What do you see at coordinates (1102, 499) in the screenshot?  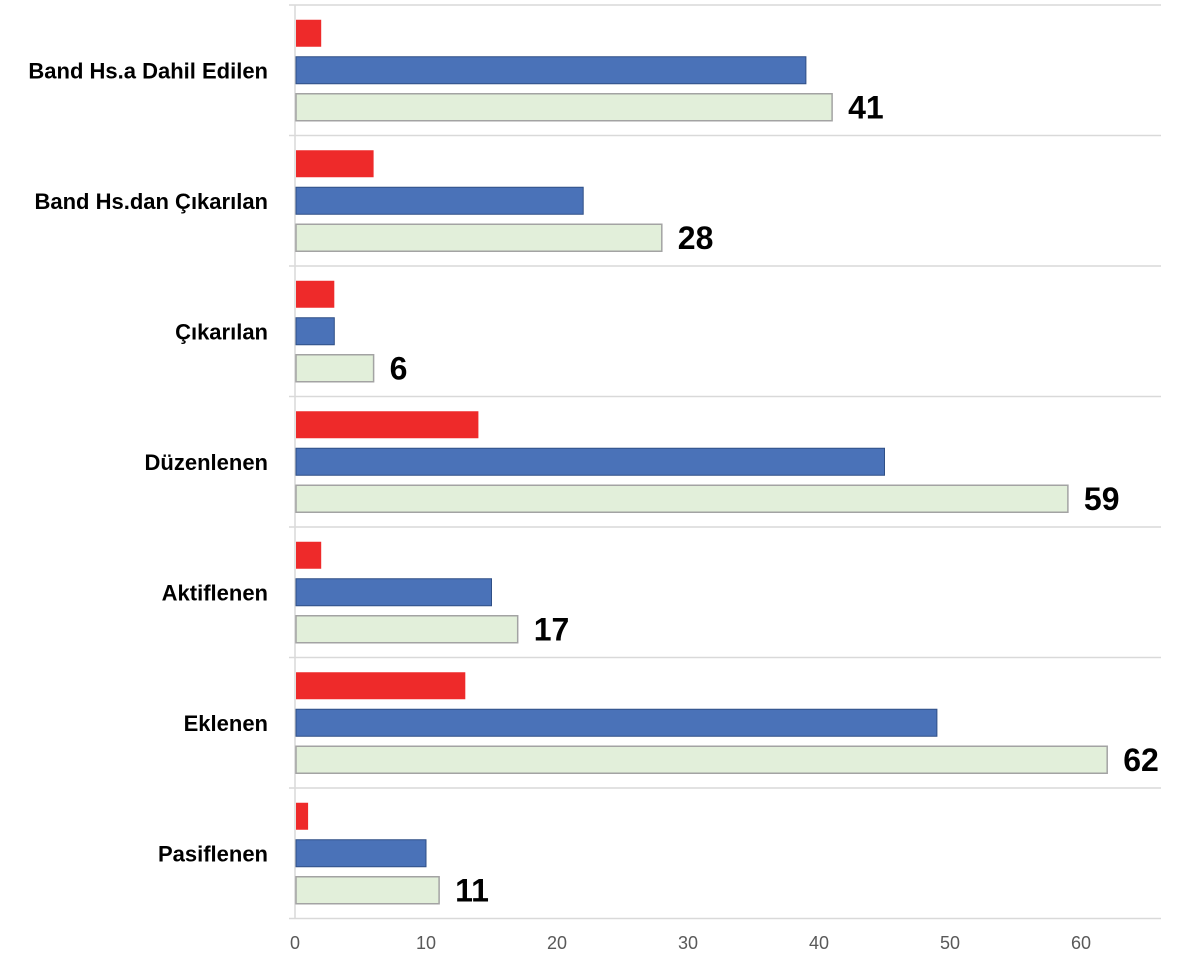 I see `data-label: 59` at bounding box center [1102, 499].